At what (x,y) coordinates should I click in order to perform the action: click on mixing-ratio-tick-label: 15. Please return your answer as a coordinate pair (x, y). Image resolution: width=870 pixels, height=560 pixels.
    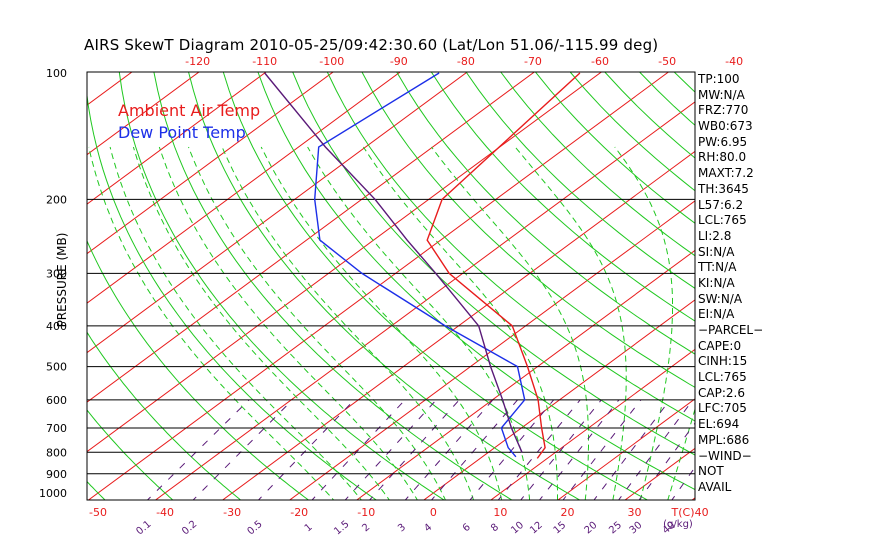
    Looking at the image, I should click on (560, 528).